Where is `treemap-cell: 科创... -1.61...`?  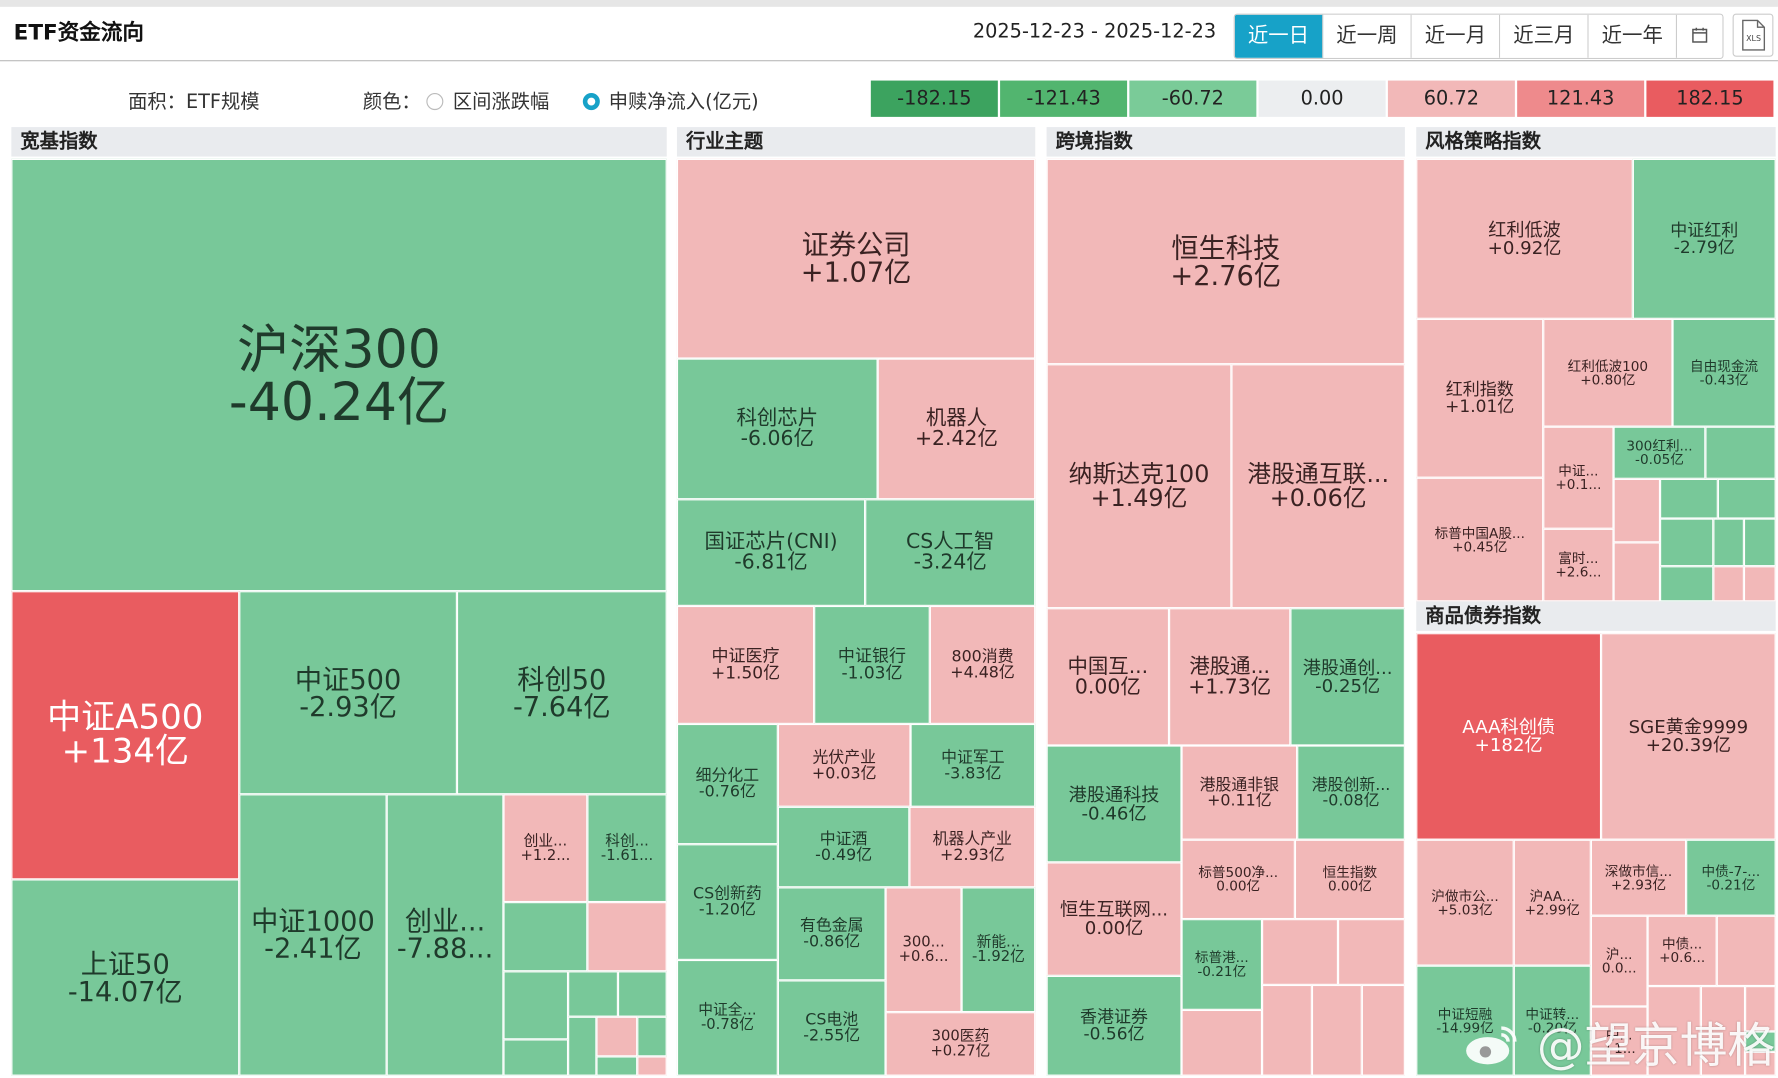 treemap-cell: 科创... -1.61... is located at coordinates (627, 848).